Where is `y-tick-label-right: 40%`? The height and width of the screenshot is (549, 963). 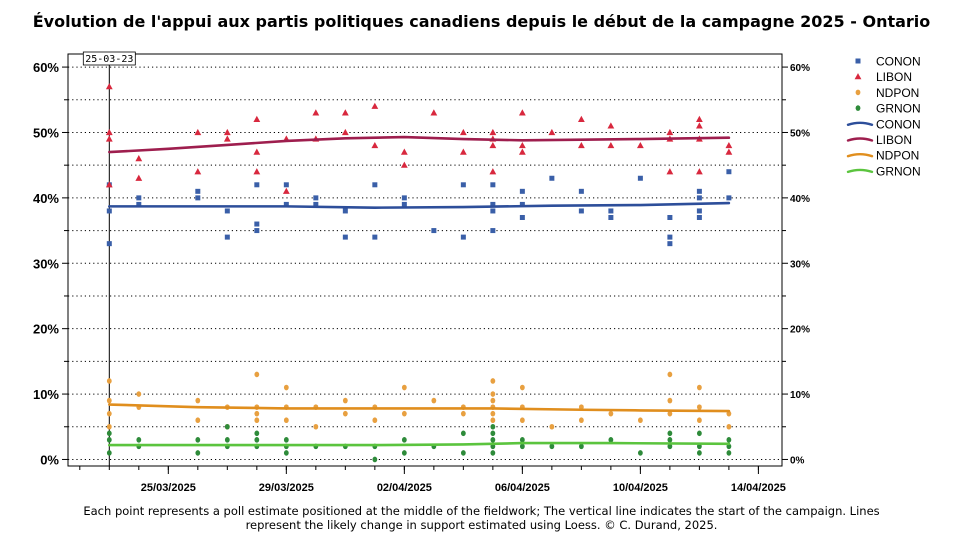 y-tick-label-right: 40% is located at coordinates (800, 199).